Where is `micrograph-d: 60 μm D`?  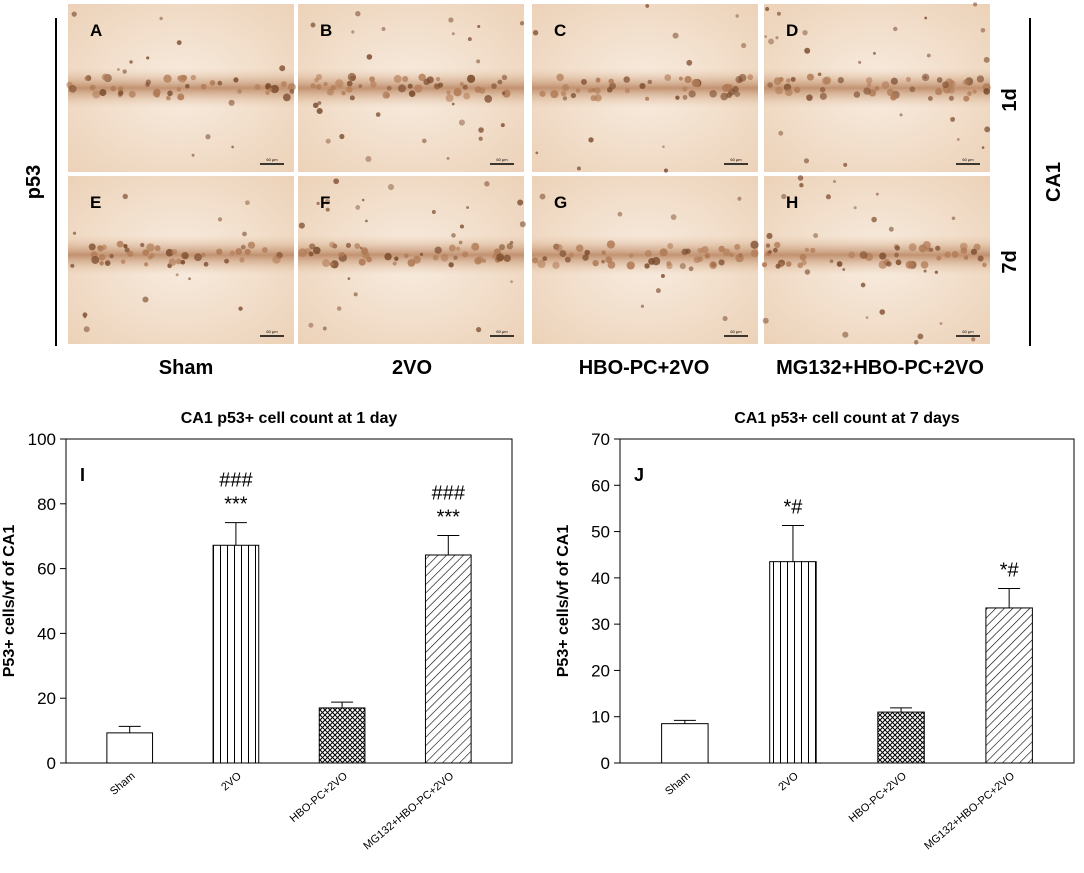
micrograph-d: 60 μm D is located at coordinates (877, 87).